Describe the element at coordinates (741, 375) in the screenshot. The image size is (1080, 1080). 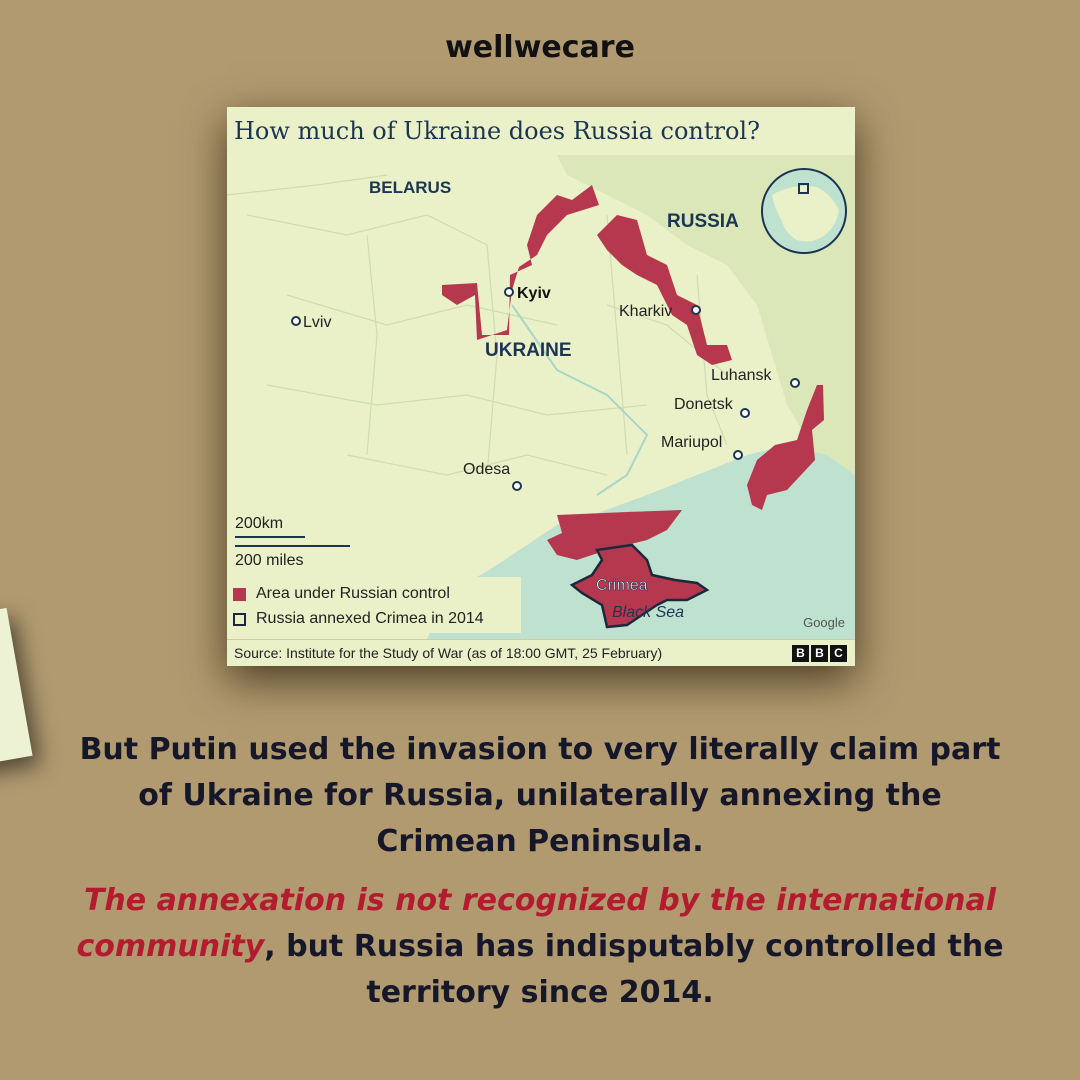
I see `label-luhansk: Luhansk` at that location.